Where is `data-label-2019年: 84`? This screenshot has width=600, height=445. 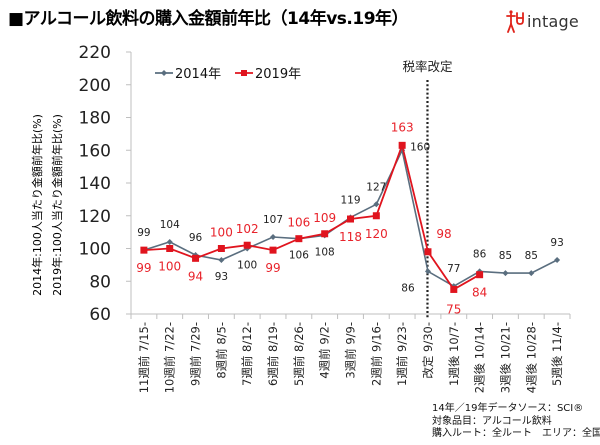 data-label-2019年: 84 is located at coordinates (479, 293).